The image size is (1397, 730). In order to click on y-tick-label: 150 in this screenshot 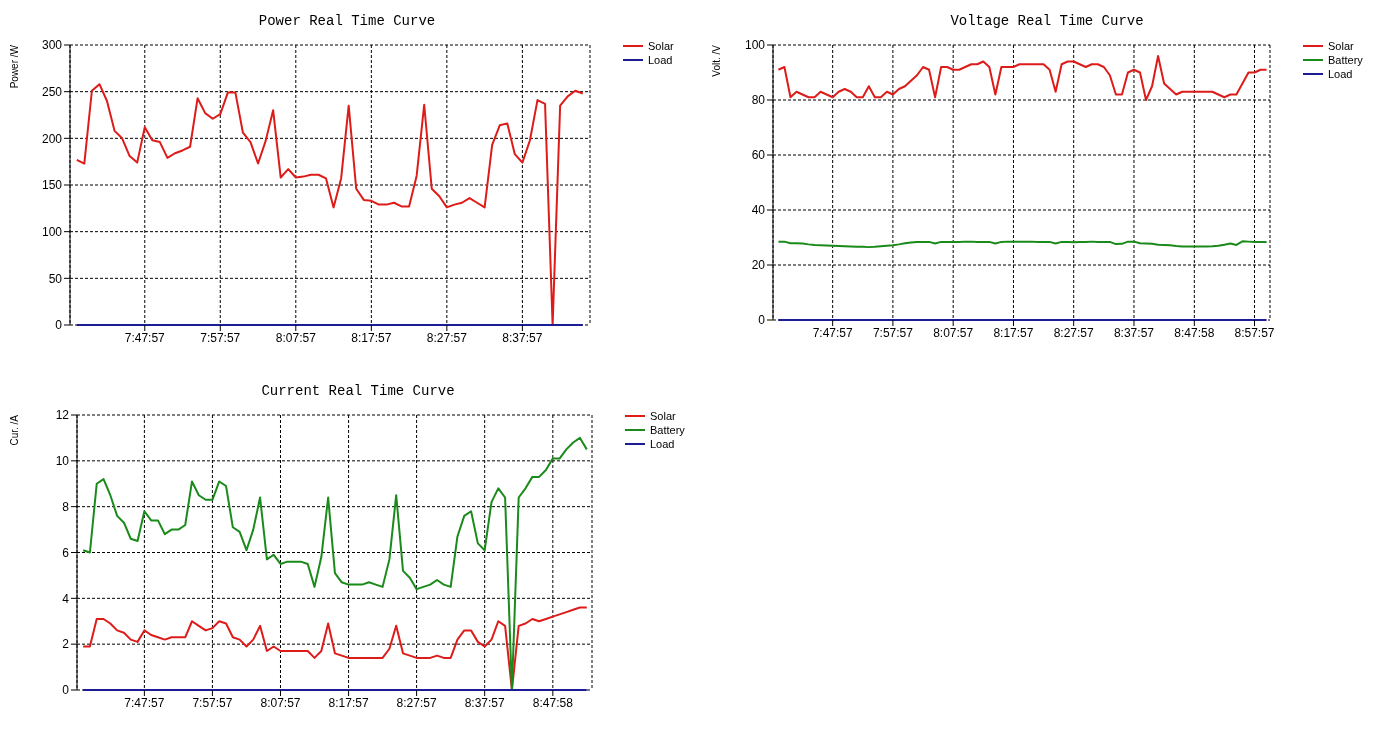, I will do `click(52, 185)`.